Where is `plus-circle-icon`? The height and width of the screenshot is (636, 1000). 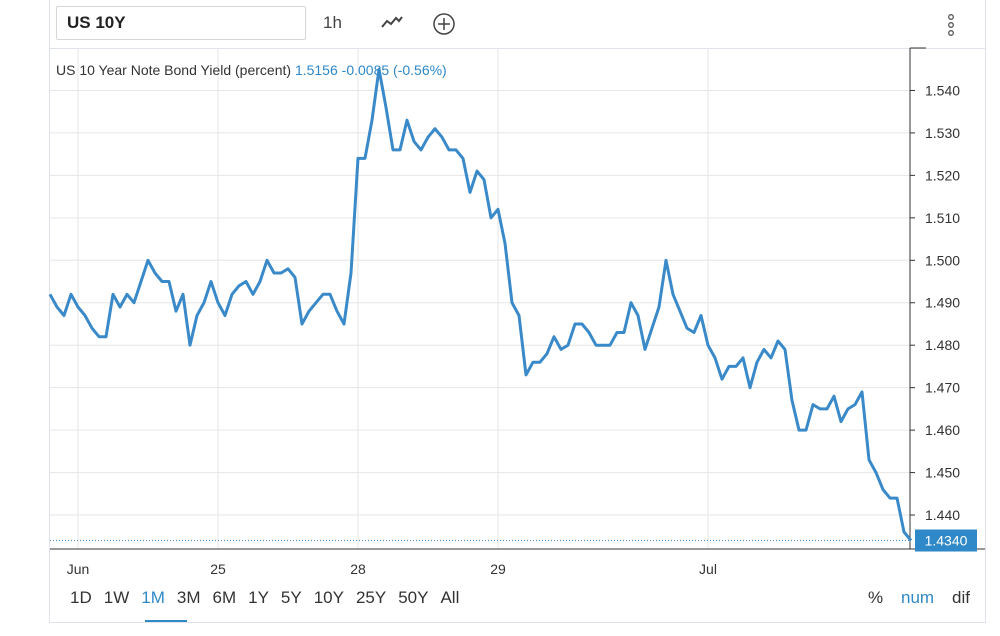 plus-circle-icon is located at coordinates (444, 28).